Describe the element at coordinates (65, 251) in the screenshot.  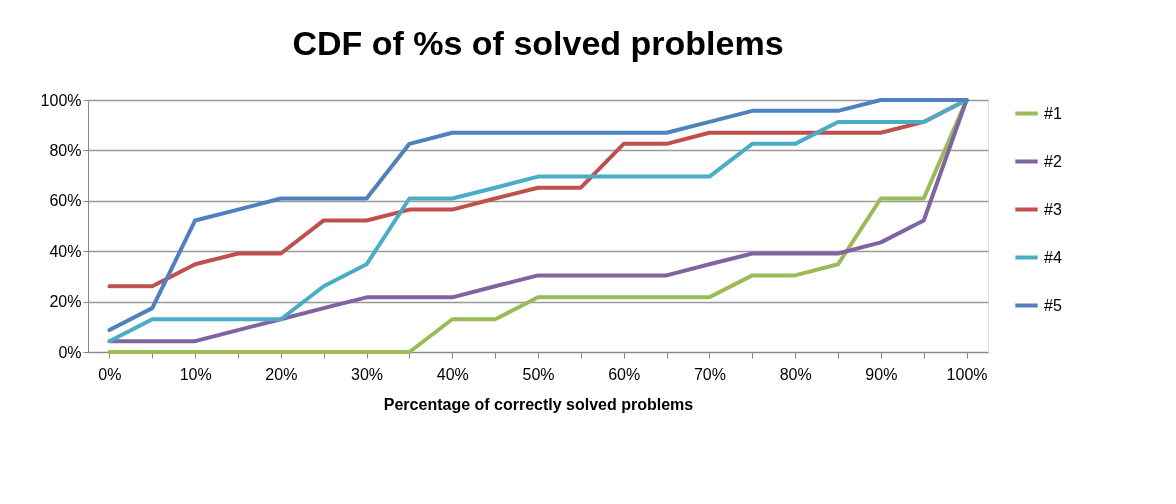
I see `y-tick-label: 40%` at that location.